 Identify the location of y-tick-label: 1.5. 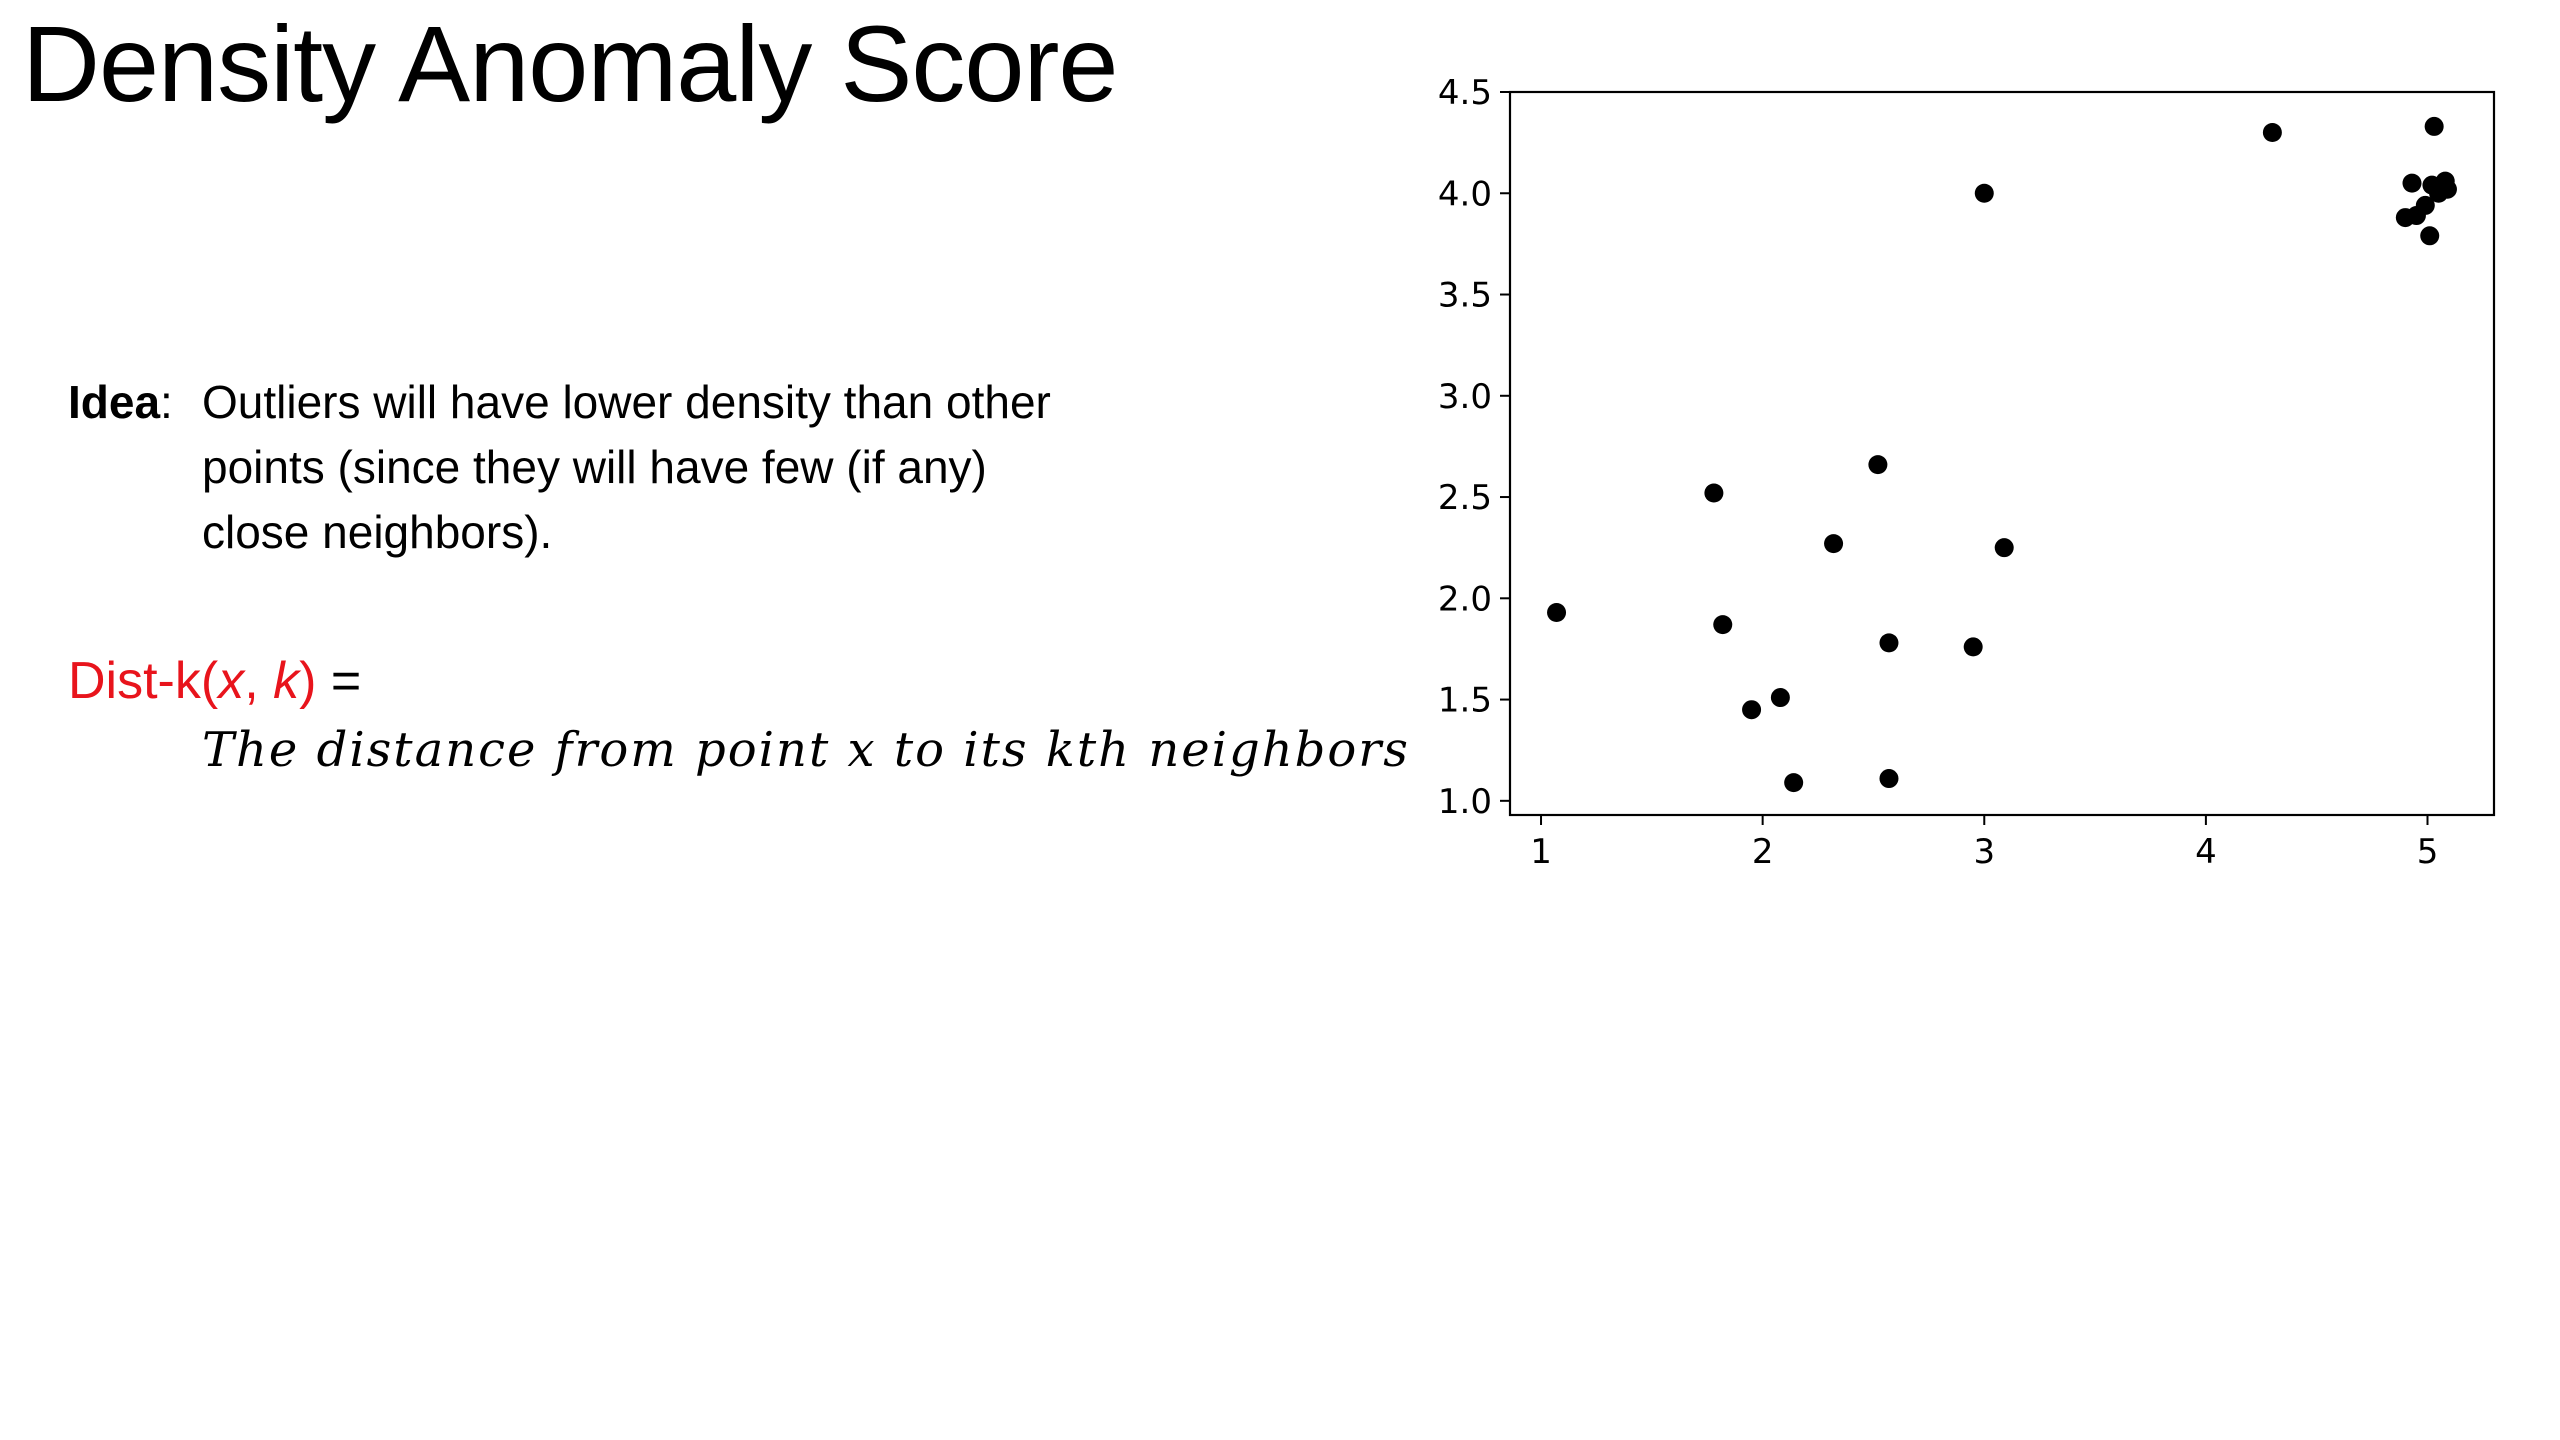
(1465, 701).